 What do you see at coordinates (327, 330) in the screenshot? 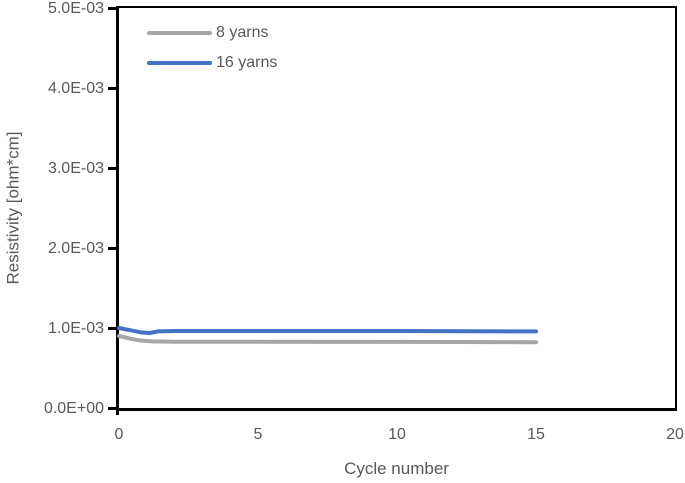
I see `series-line-16-yarns` at bounding box center [327, 330].